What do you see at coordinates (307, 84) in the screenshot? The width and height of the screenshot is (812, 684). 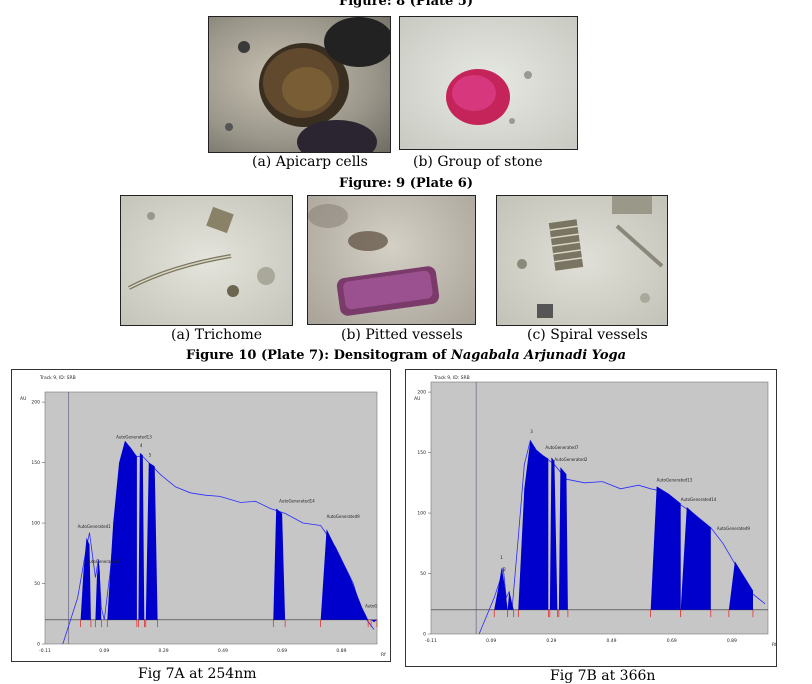 I see `apicarp-cells-image` at bounding box center [307, 84].